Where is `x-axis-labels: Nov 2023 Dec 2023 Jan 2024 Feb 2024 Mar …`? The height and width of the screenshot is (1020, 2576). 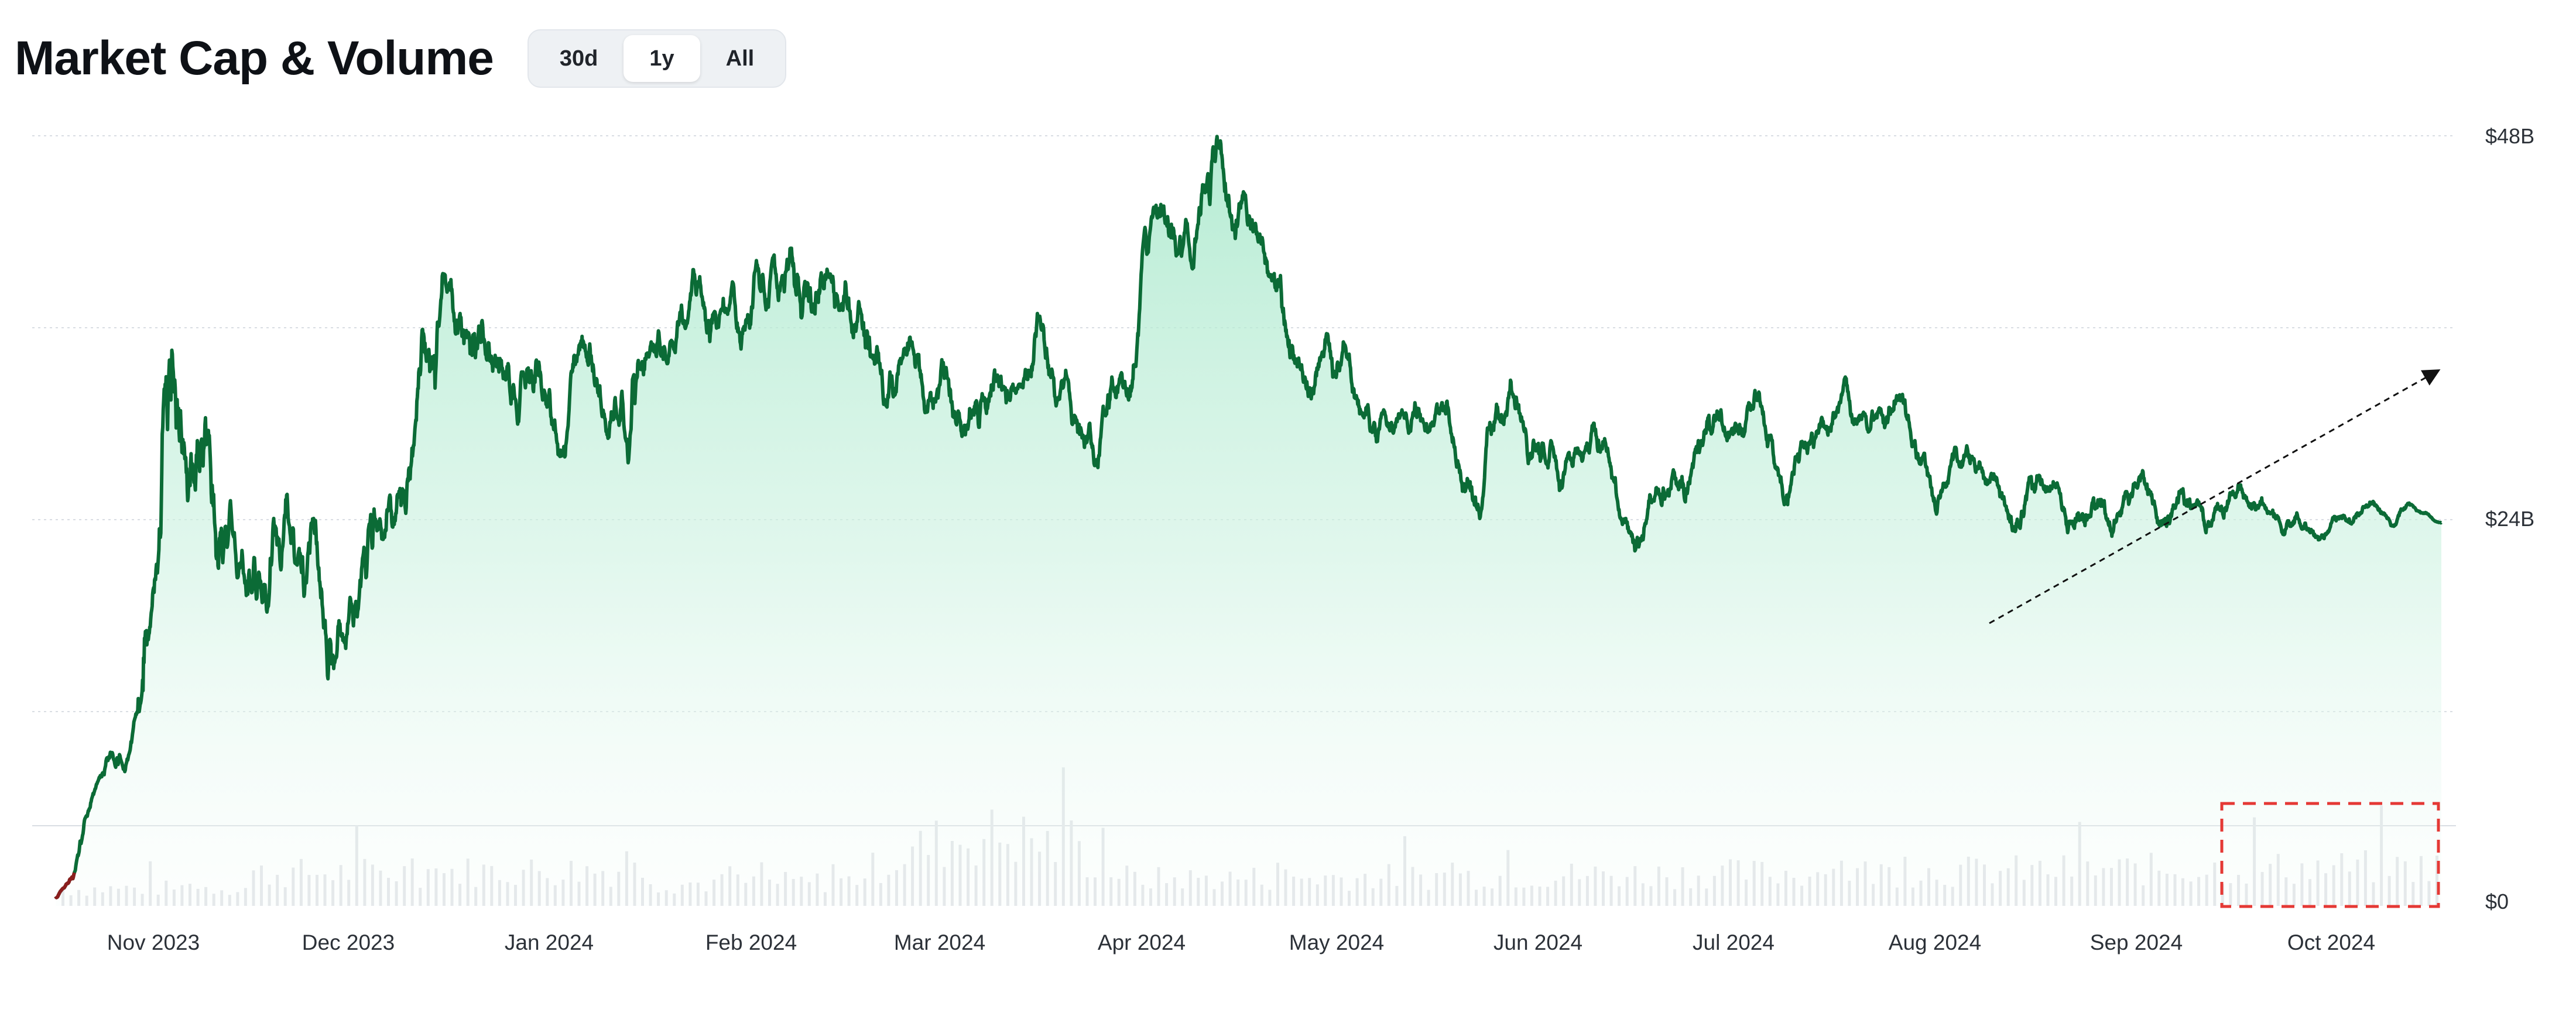
x-axis-labels: Nov 2023 Dec 2023 Jan 2024 Feb 2024 Mar … is located at coordinates (1241, 942).